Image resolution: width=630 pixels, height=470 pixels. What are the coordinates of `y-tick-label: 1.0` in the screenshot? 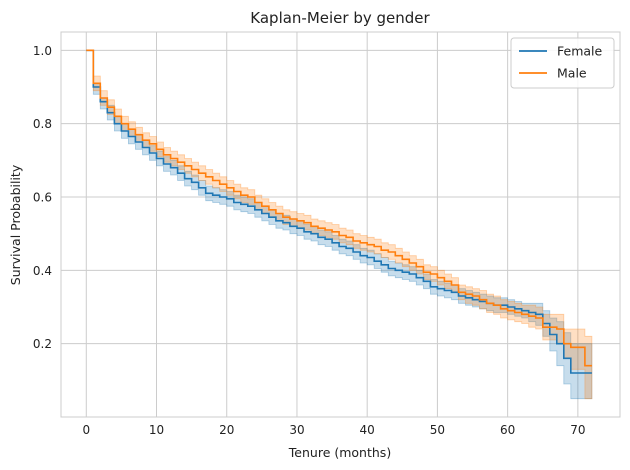 It's located at (42, 51).